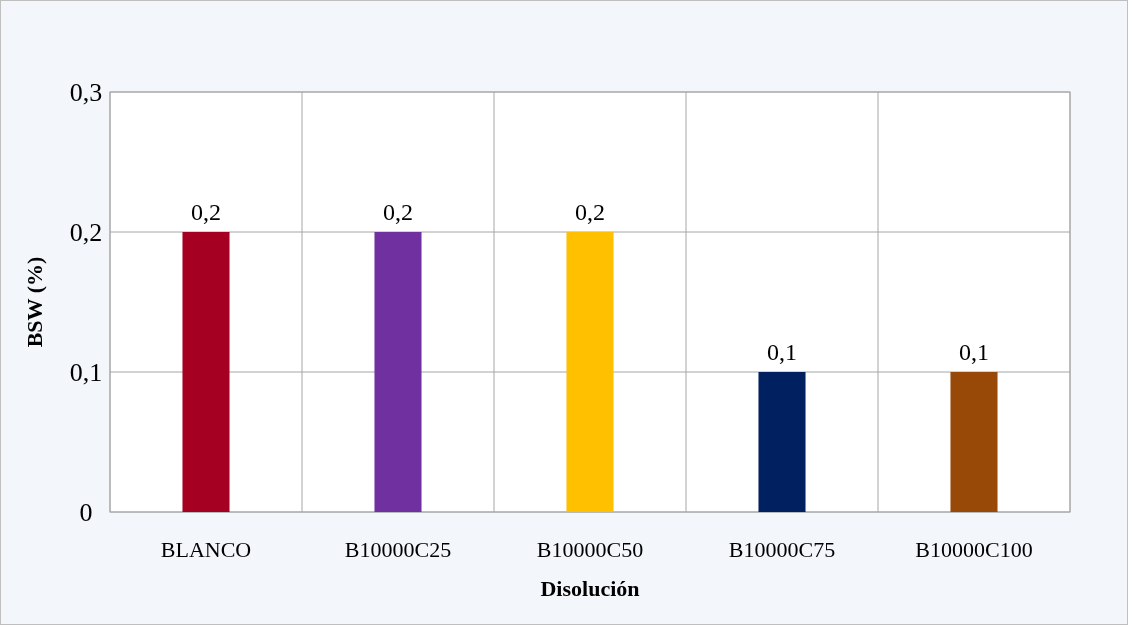 The image size is (1128, 625). What do you see at coordinates (86, 513) in the screenshot?
I see `y-tick-label: 0` at bounding box center [86, 513].